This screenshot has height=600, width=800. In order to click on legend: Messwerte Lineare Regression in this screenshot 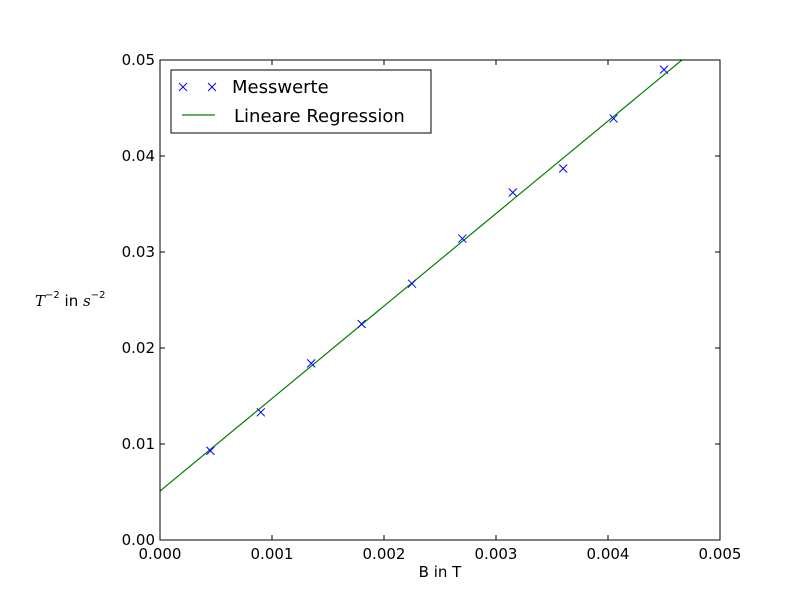, I will do `click(301, 101)`.